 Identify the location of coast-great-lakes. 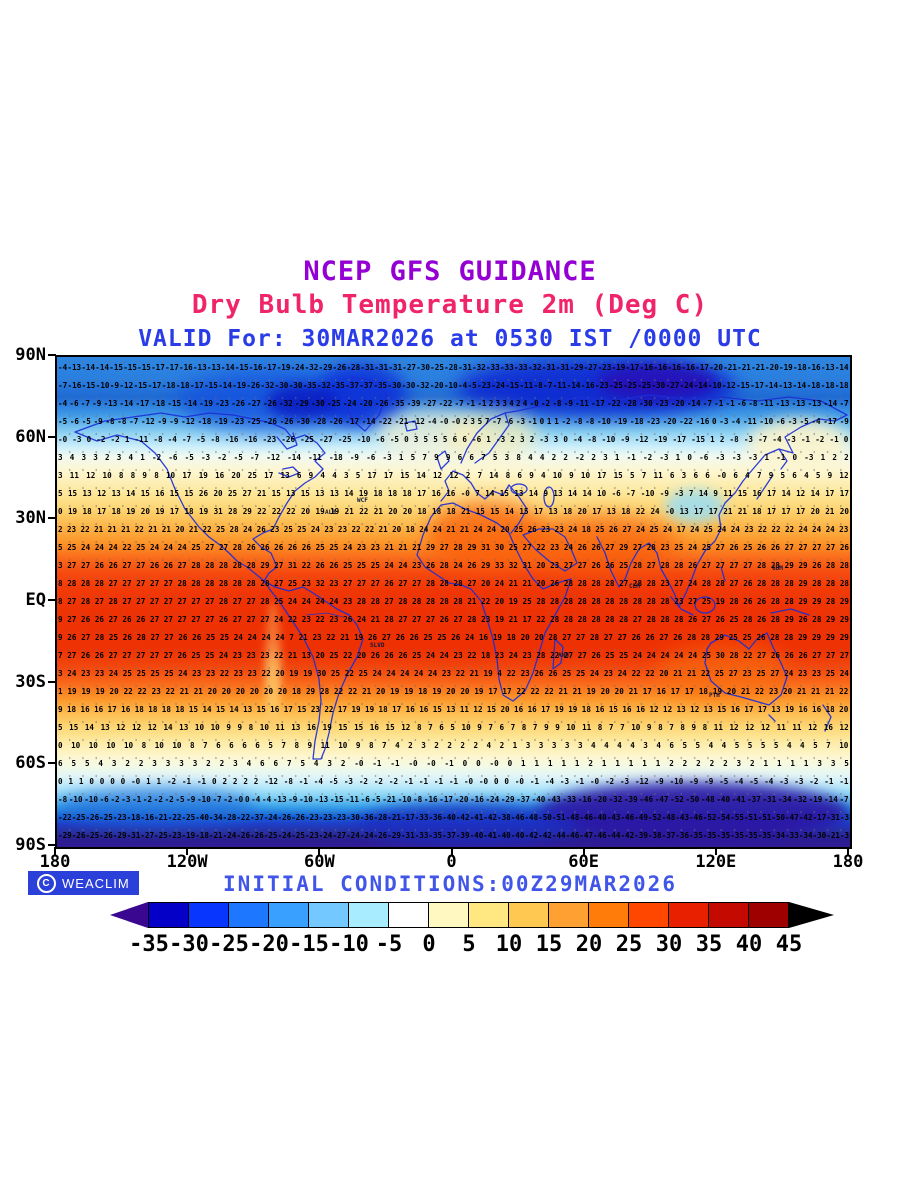
(289, 472).